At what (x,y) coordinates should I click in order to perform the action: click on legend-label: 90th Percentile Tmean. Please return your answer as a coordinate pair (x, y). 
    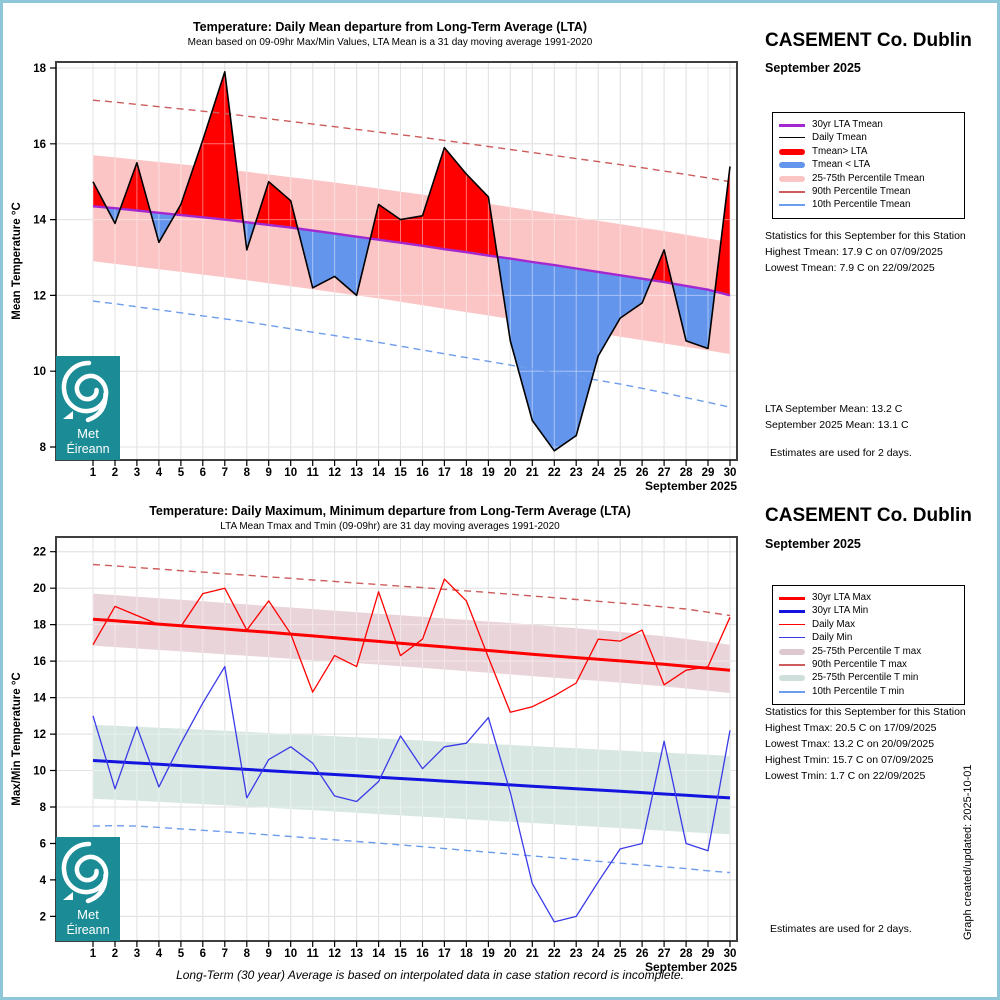
    Looking at the image, I should click on (861, 191).